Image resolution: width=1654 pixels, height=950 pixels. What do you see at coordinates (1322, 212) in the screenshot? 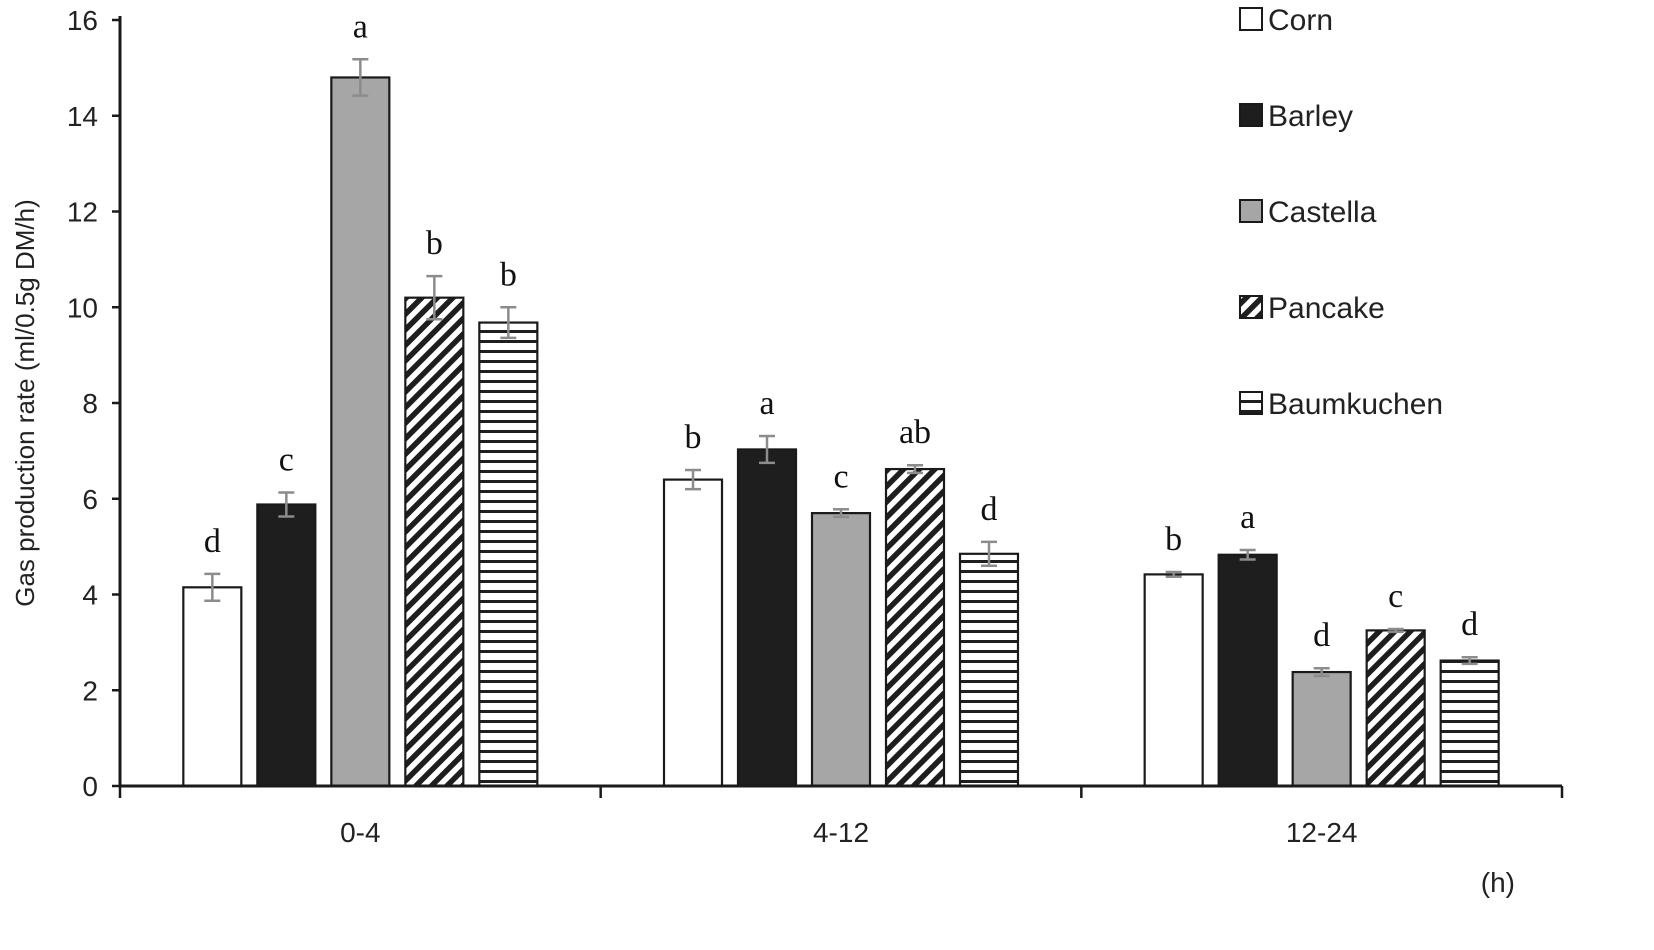
I see `legend-label-castella: Castella` at bounding box center [1322, 212].